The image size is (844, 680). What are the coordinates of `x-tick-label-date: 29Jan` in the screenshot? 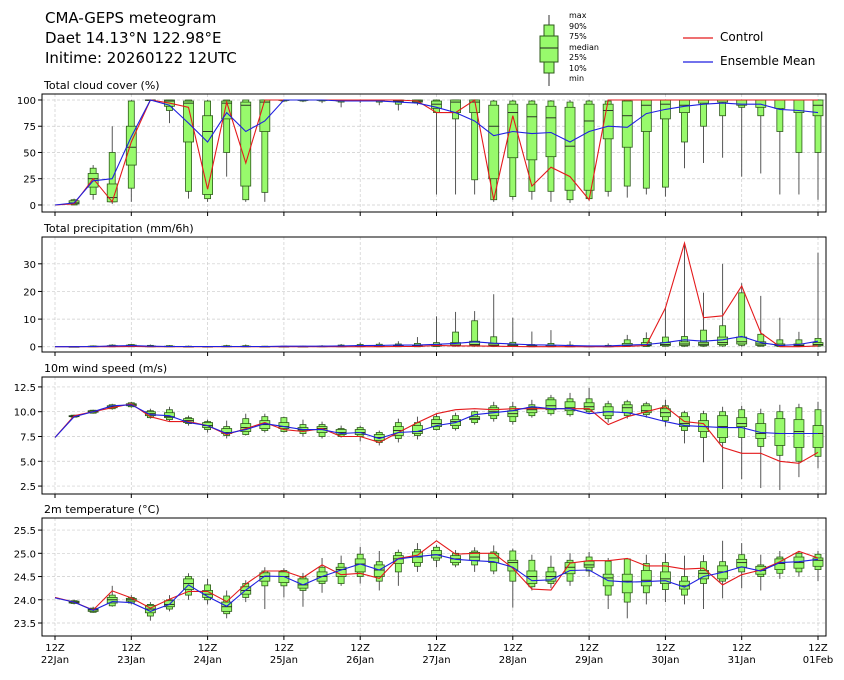 It's located at (589, 660).